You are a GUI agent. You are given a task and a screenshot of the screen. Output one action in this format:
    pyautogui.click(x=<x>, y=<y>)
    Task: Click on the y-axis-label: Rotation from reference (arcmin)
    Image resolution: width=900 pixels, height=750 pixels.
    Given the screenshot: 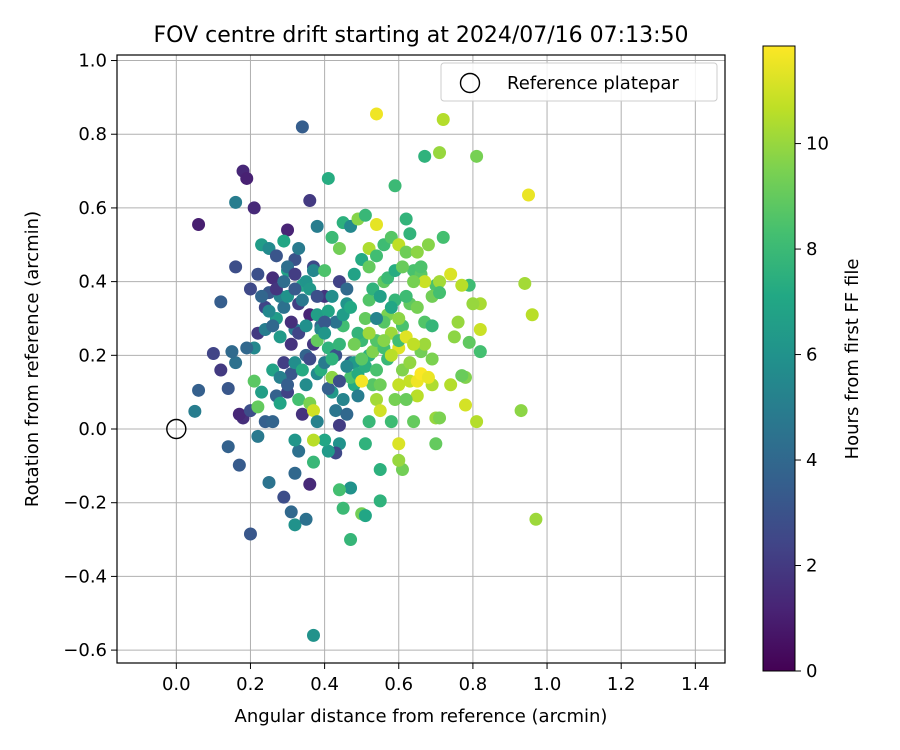 What is the action you would take?
    pyautogui.click(x=32, y=359)
    